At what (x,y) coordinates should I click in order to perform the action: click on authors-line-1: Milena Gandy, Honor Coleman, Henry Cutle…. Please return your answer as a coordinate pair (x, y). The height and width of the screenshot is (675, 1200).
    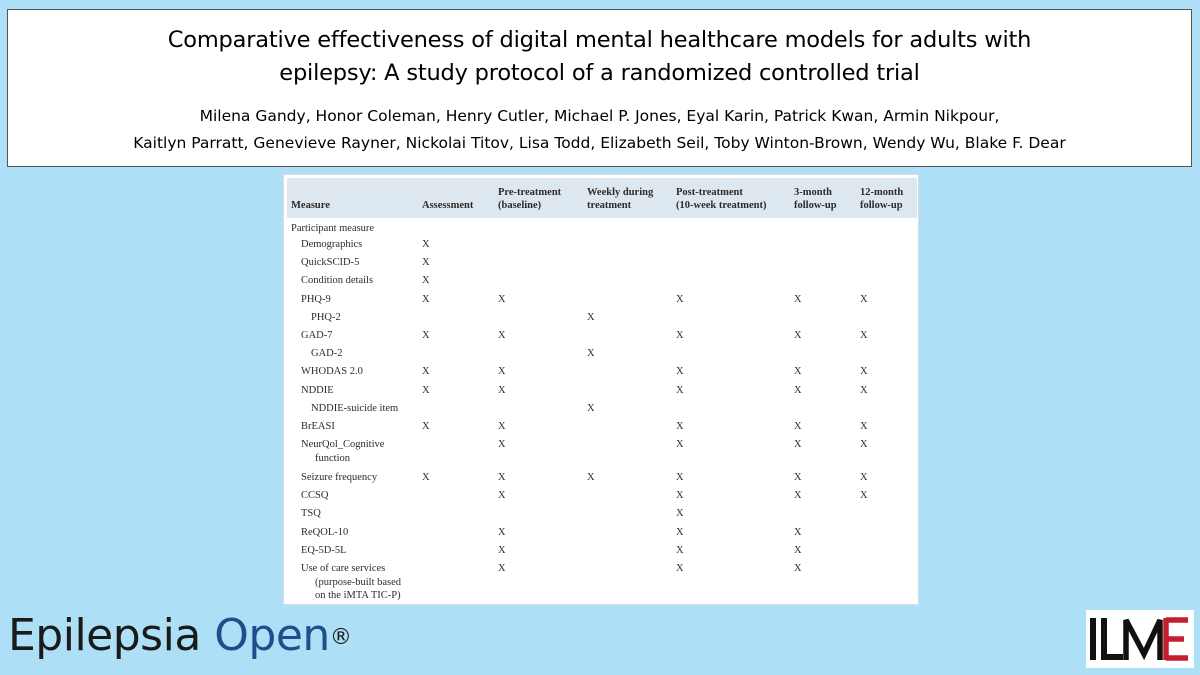
    Looking at the image, I should click on (599, 116).